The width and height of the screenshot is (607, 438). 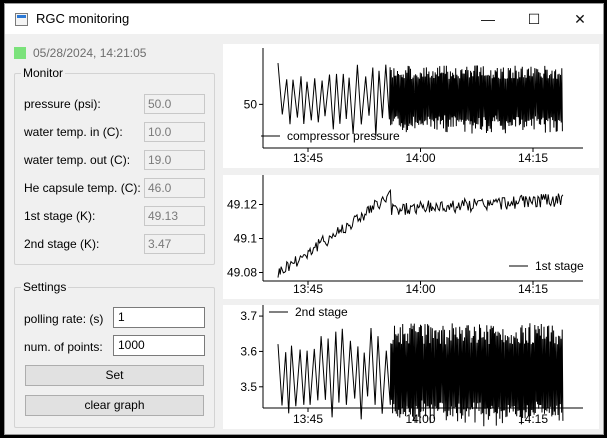 I want to click on legend-label: 2nd stage, so click(x=321, y=312).